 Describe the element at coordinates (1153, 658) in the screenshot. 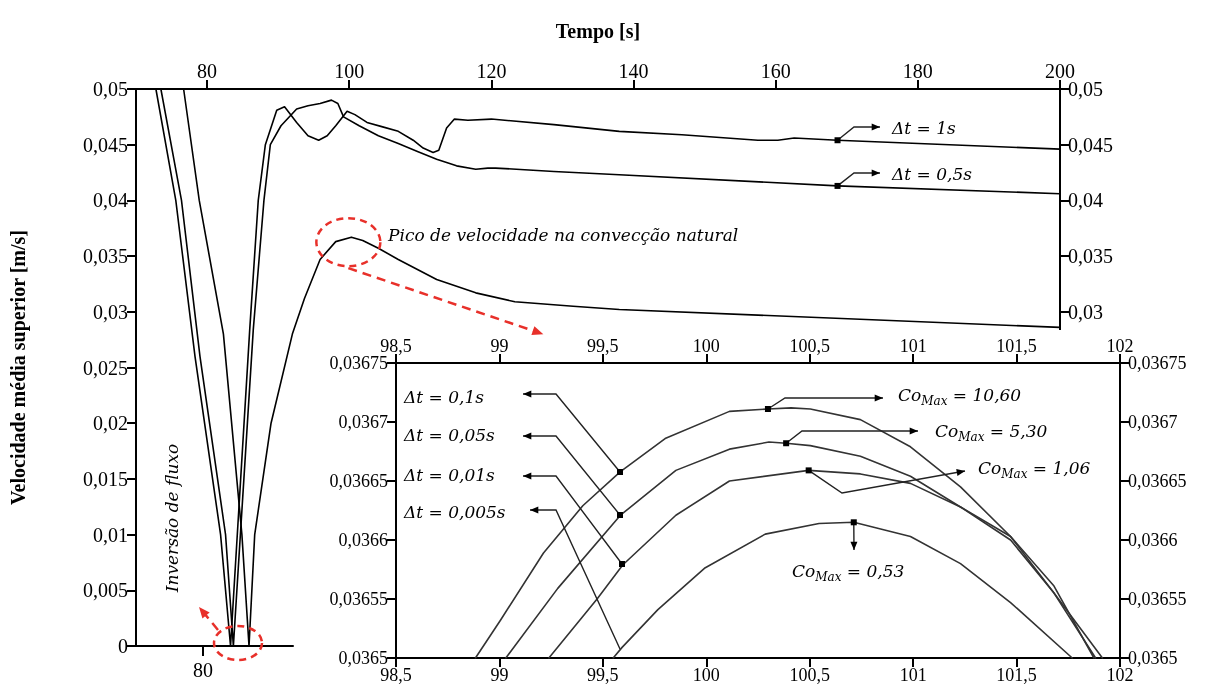

I see `y2-tick-label: 0,0365` at that location.